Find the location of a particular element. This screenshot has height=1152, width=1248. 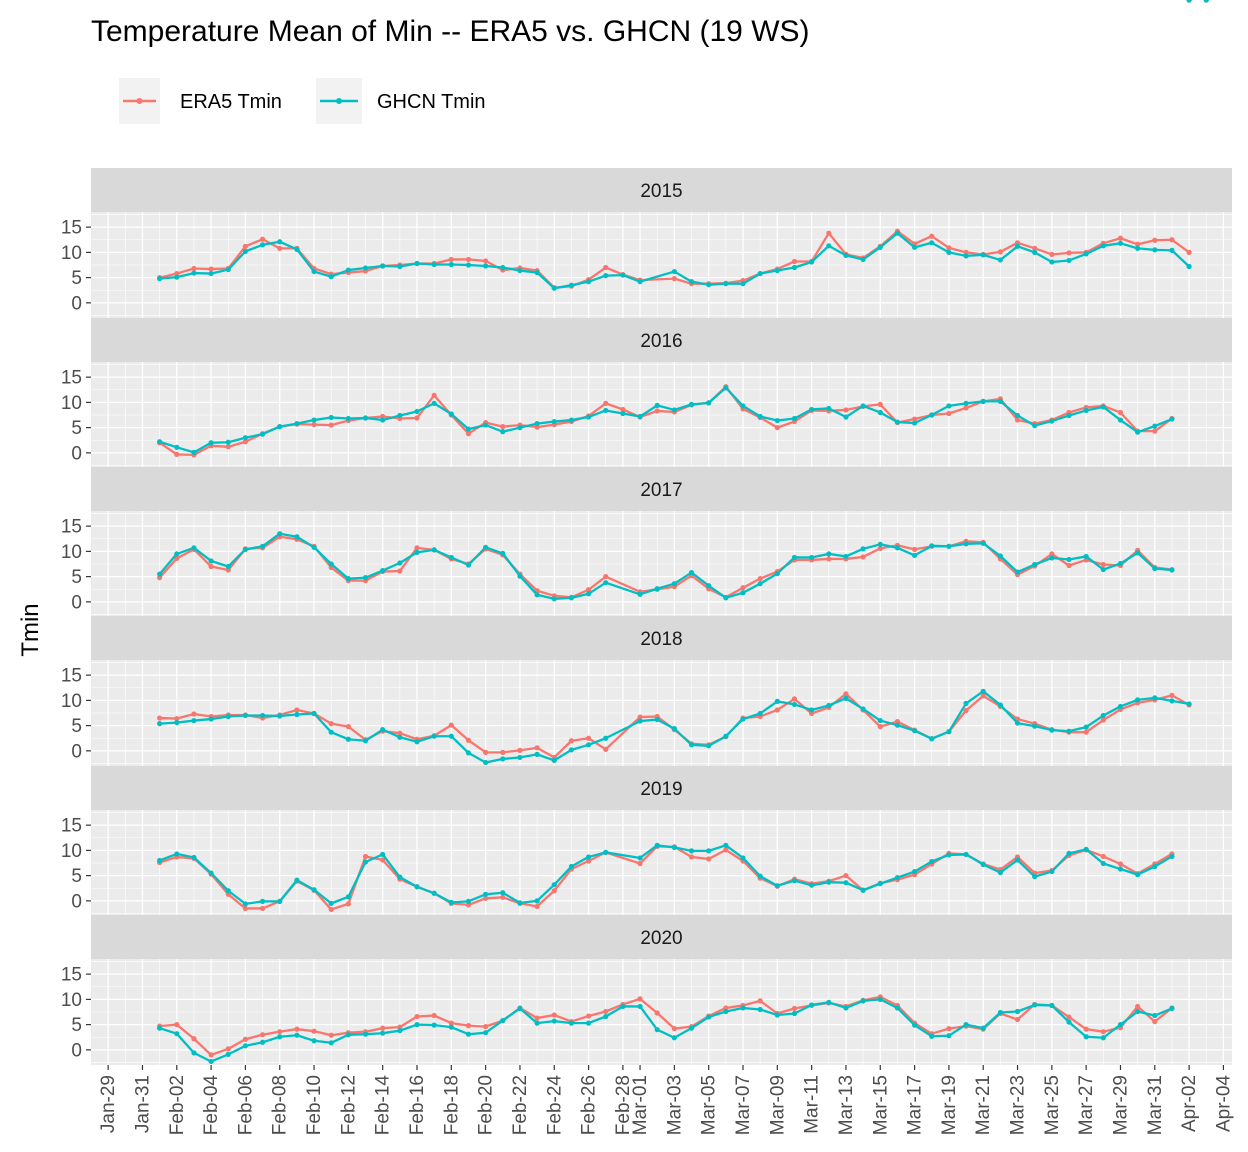

strip-2015 is located at coordinates (661, 190).